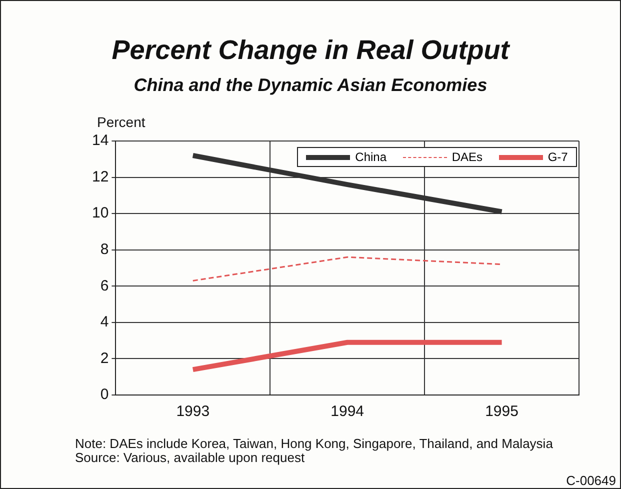 This screenshot has width=621, height=489. I want to click on chart-title: Percent Change in Real Output, so click(310, 50).